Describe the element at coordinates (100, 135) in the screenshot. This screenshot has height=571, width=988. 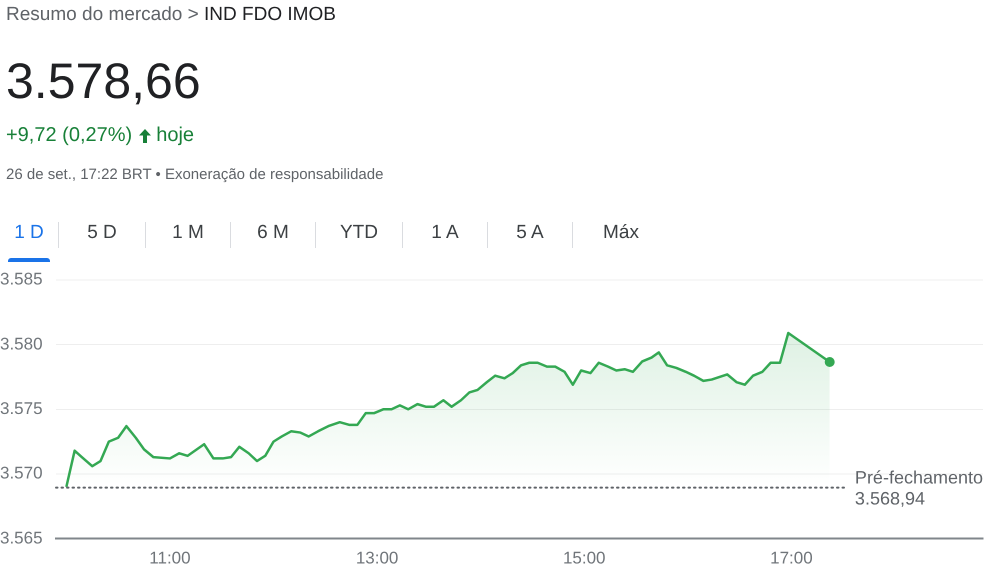
I see `text: +9,72 (0,27%) hoje` at that location.